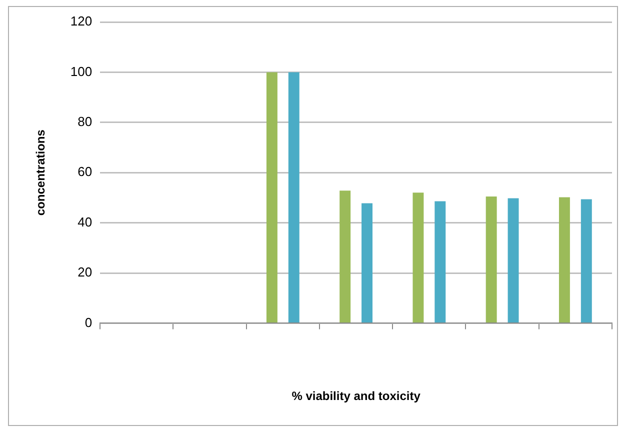 This screenshot has height=428, width=620. Describe the element at coordinates (81, 71) in the screenshot. I see `y-tick-label: 100` at that location.